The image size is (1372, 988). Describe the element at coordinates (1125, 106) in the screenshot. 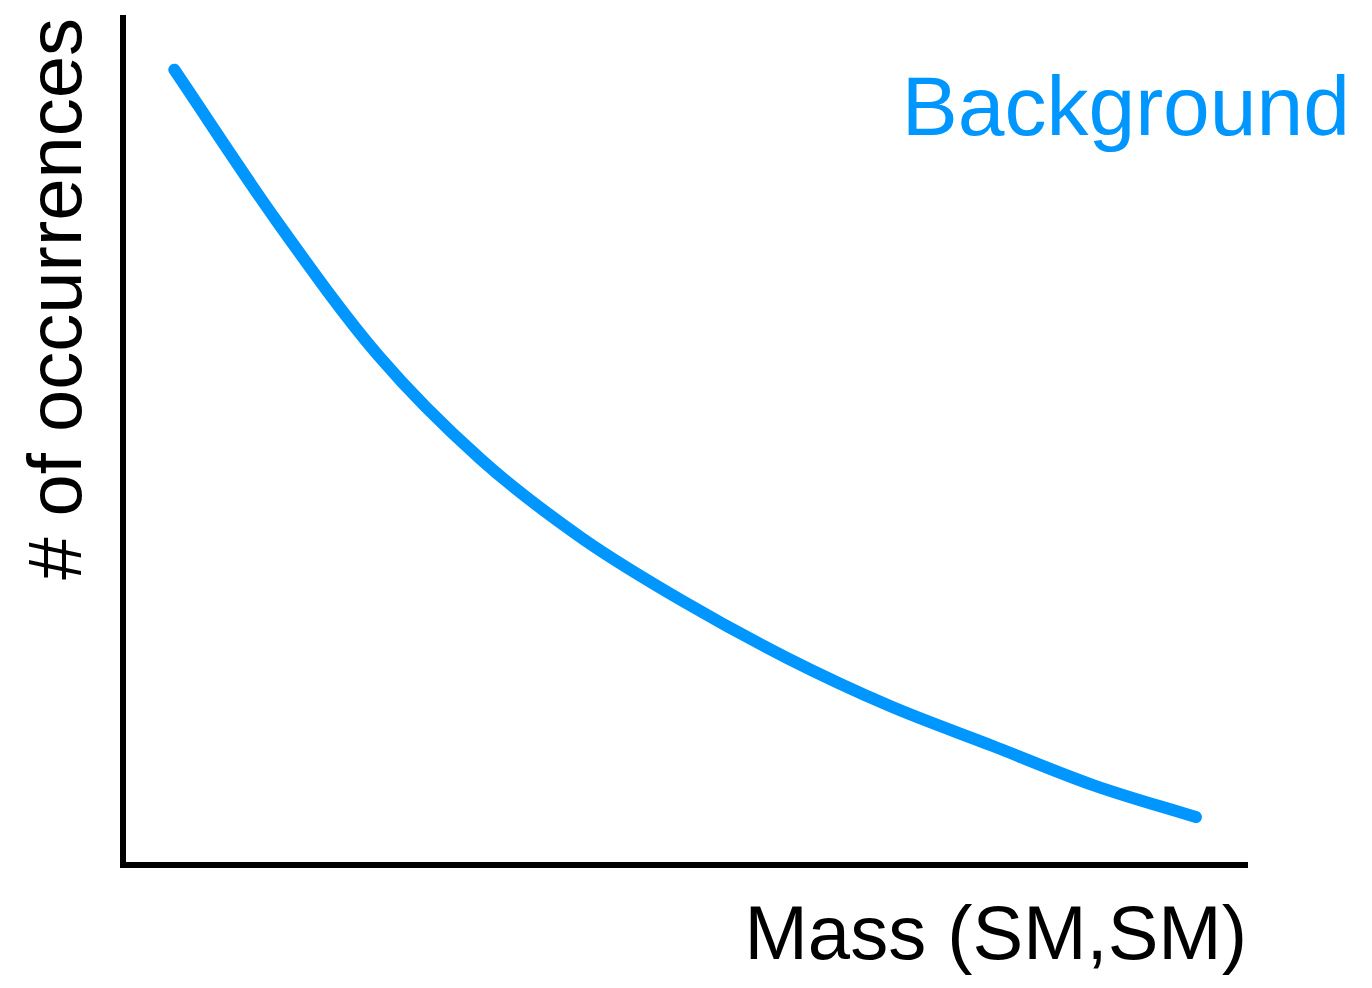

I see `text: Background` at that location.